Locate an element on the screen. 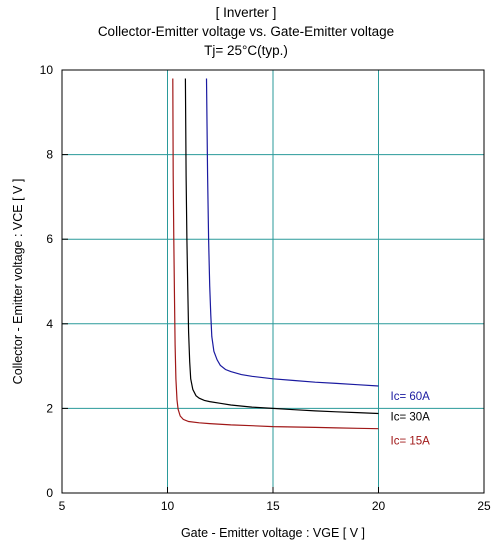 The width and height of the screenshot is (492, 547). y-tick-label: 0 is located at coordinates (49, 493).